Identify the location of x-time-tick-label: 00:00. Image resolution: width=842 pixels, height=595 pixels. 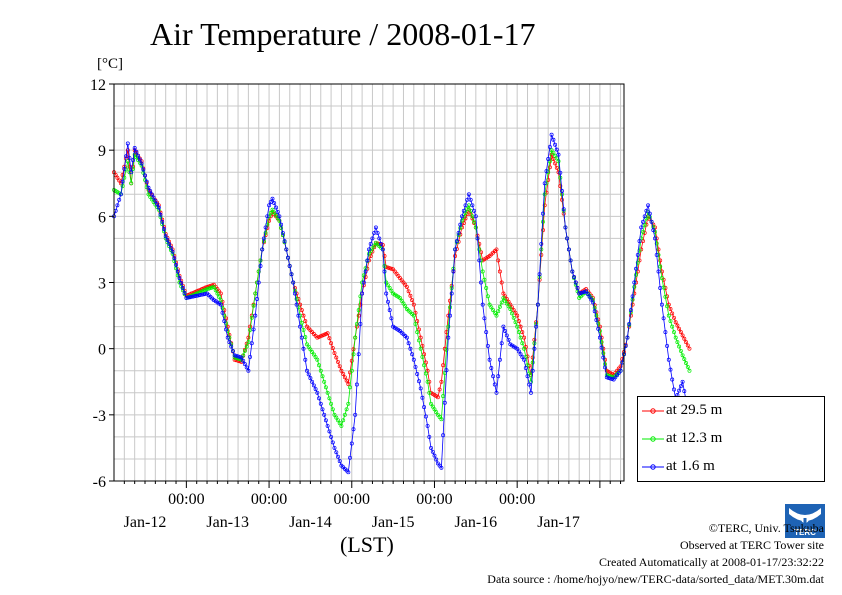
(352, 499).